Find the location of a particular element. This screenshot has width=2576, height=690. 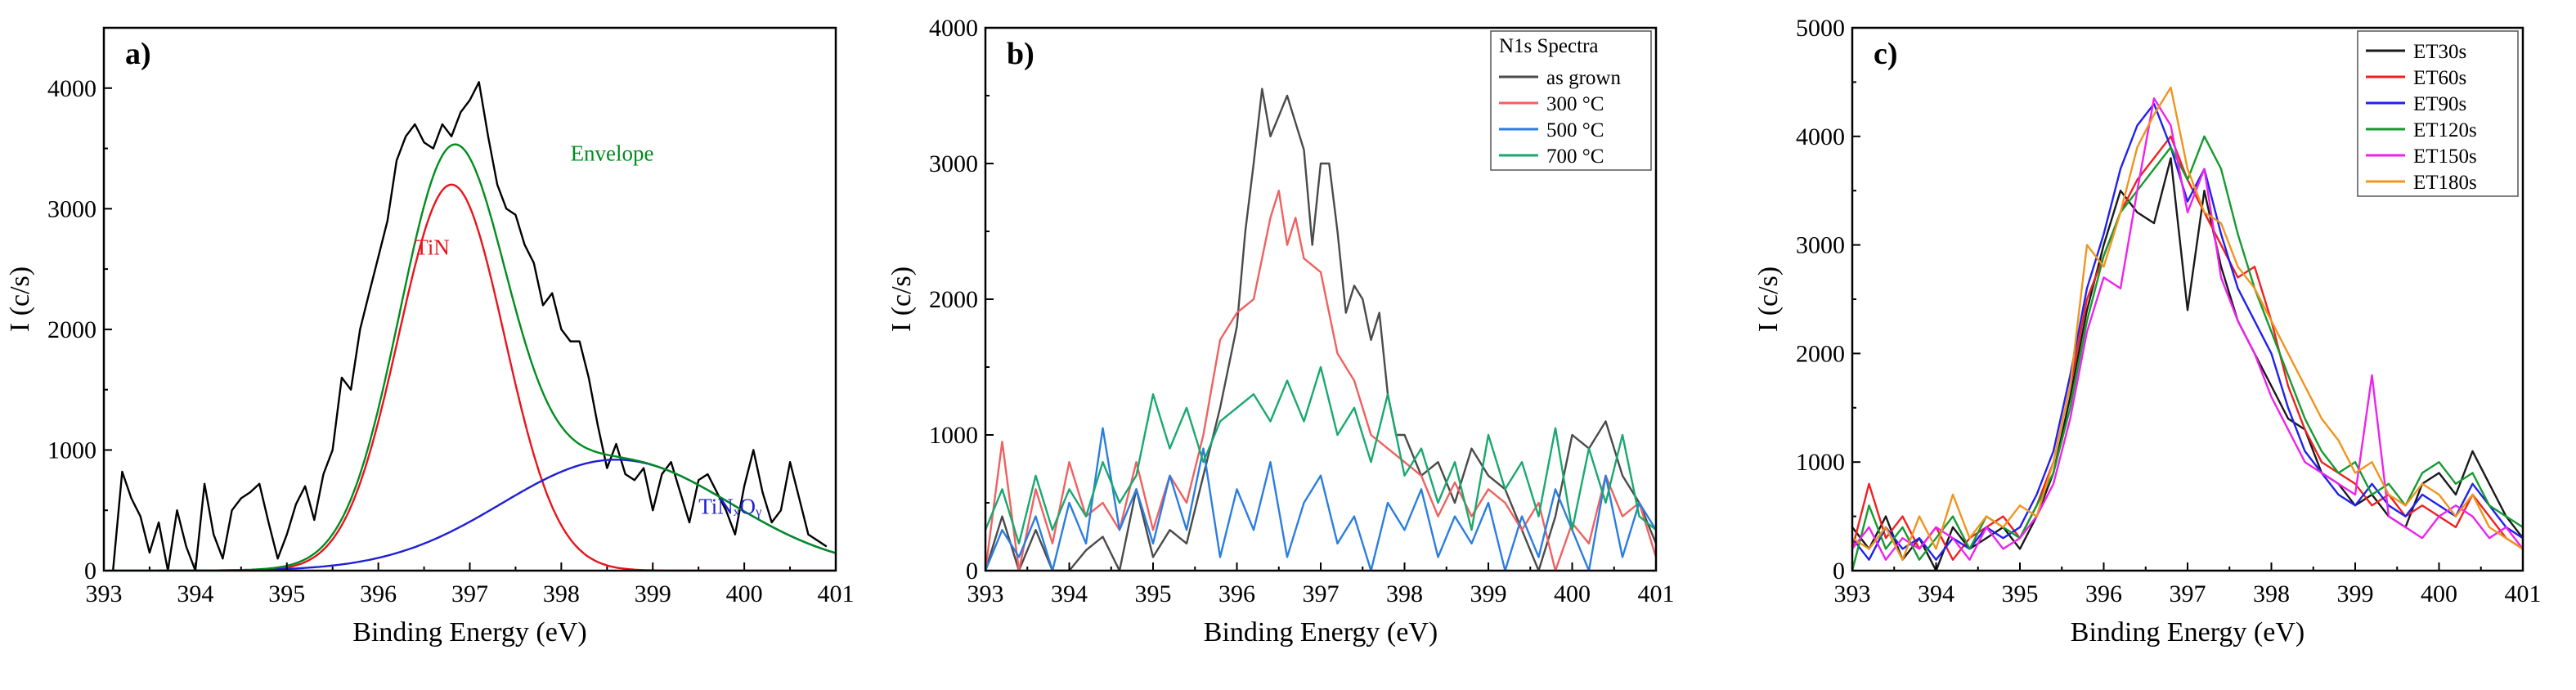

panel-label: a) is located at coordinates (138, 54).